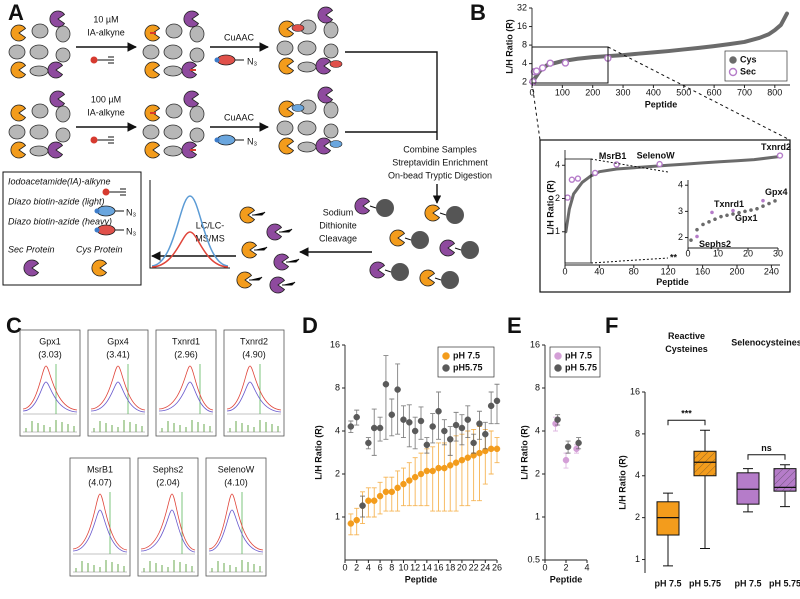 The width and height of the screenshot is (800, 599). What do you see at coordinates (254, 383) in the screenshot?
I see `trace-frame` at bounding box center [254, 383].